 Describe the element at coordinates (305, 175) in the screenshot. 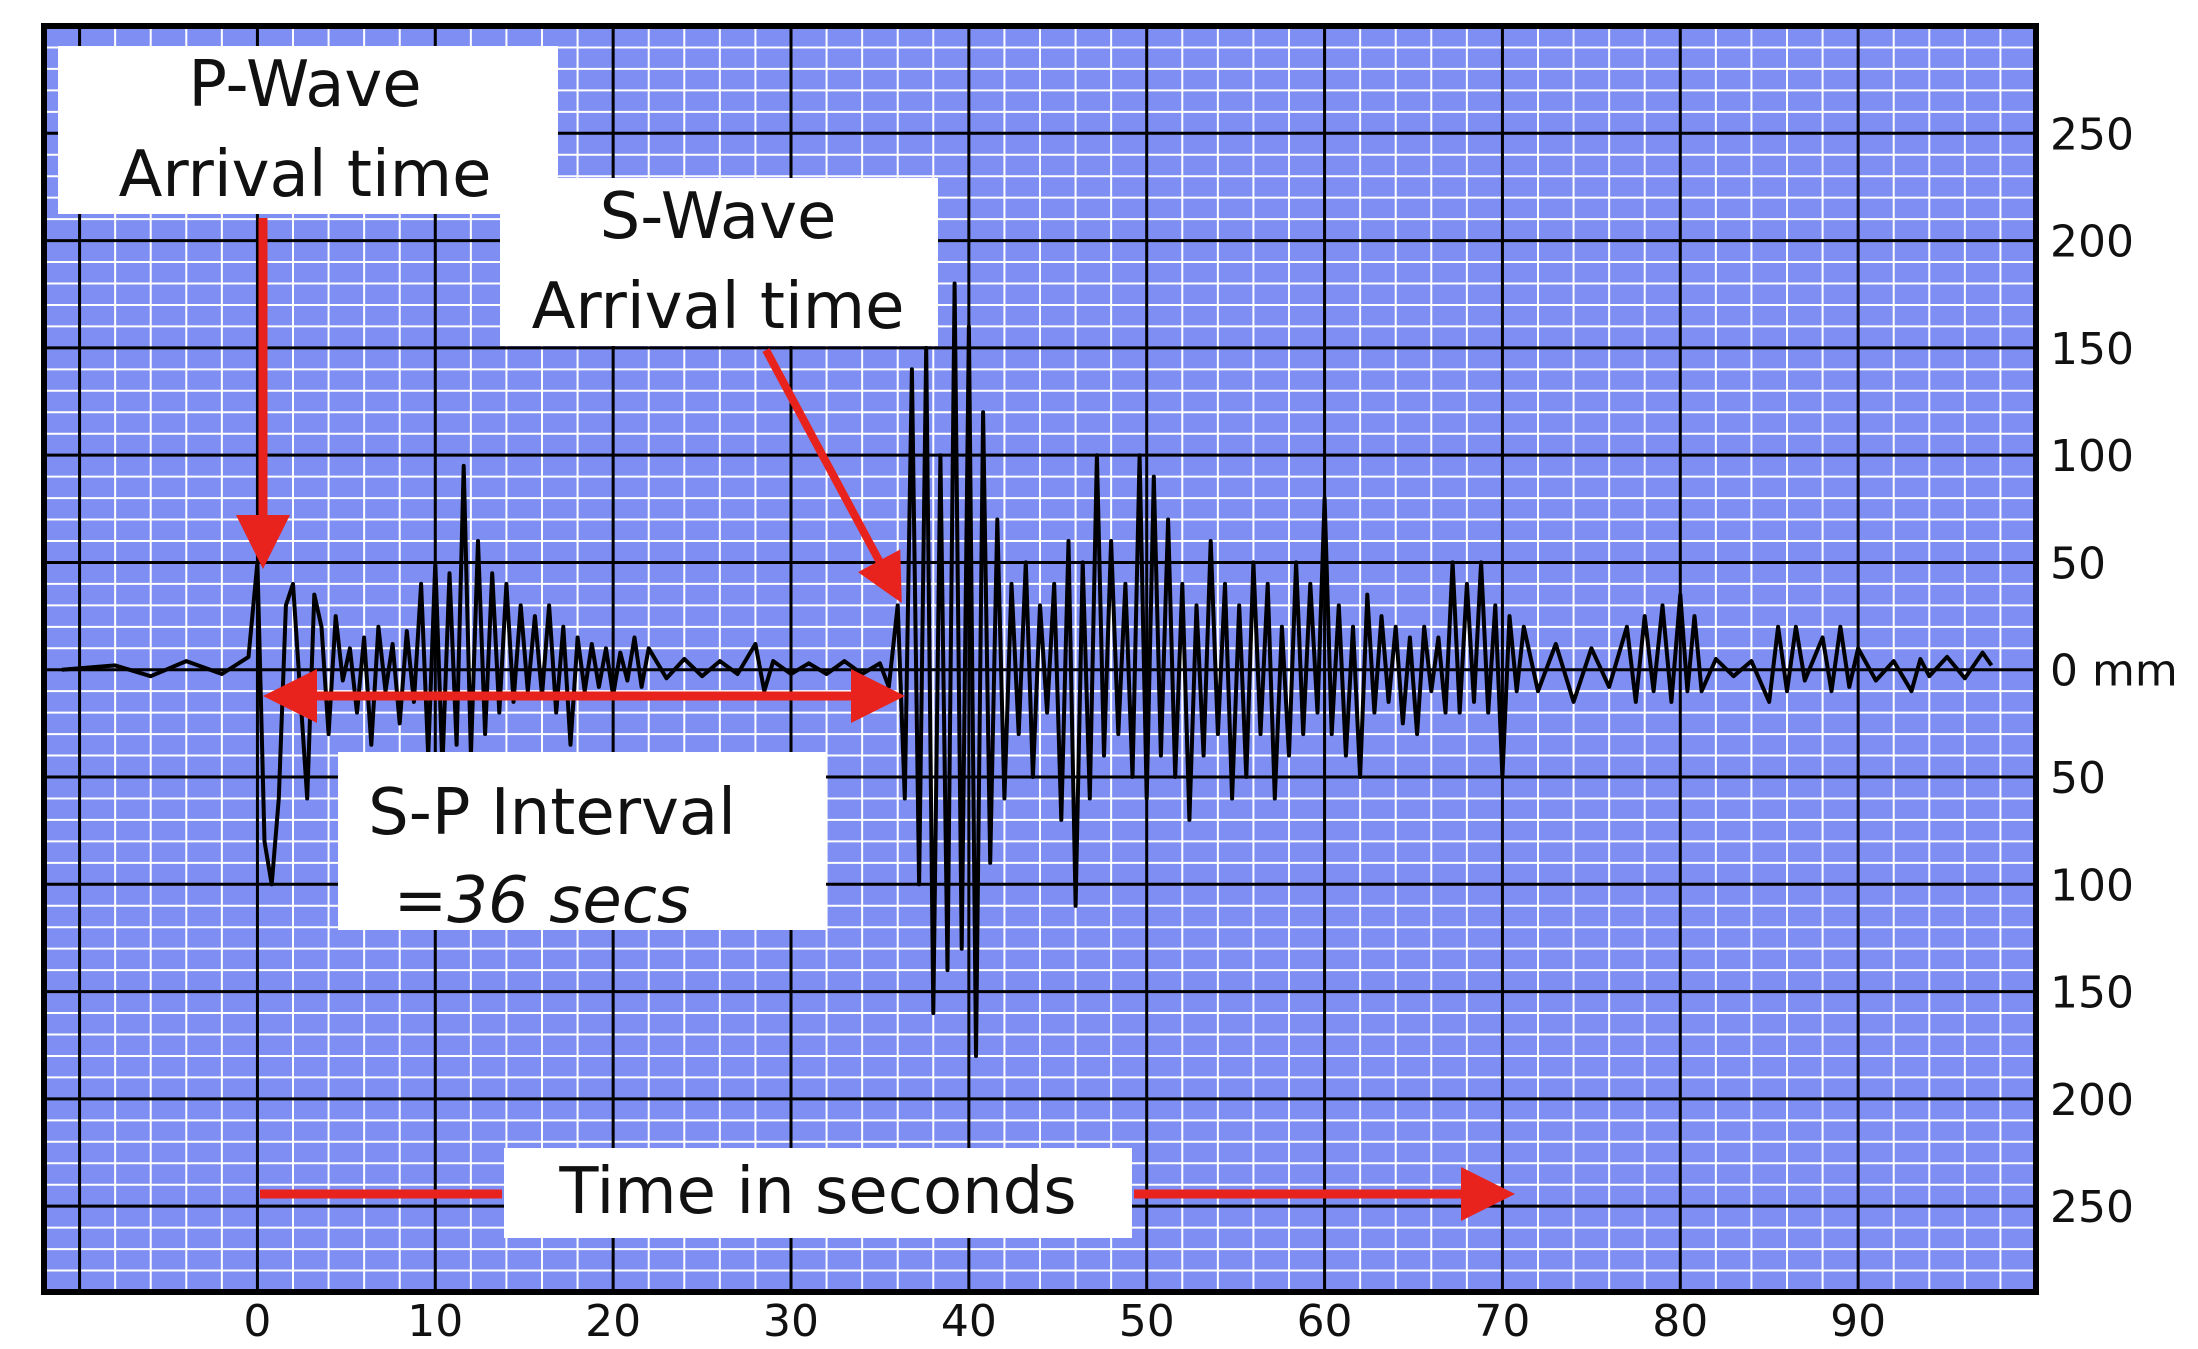

I see `p-wave-label-line2: Arrival time` at that location.